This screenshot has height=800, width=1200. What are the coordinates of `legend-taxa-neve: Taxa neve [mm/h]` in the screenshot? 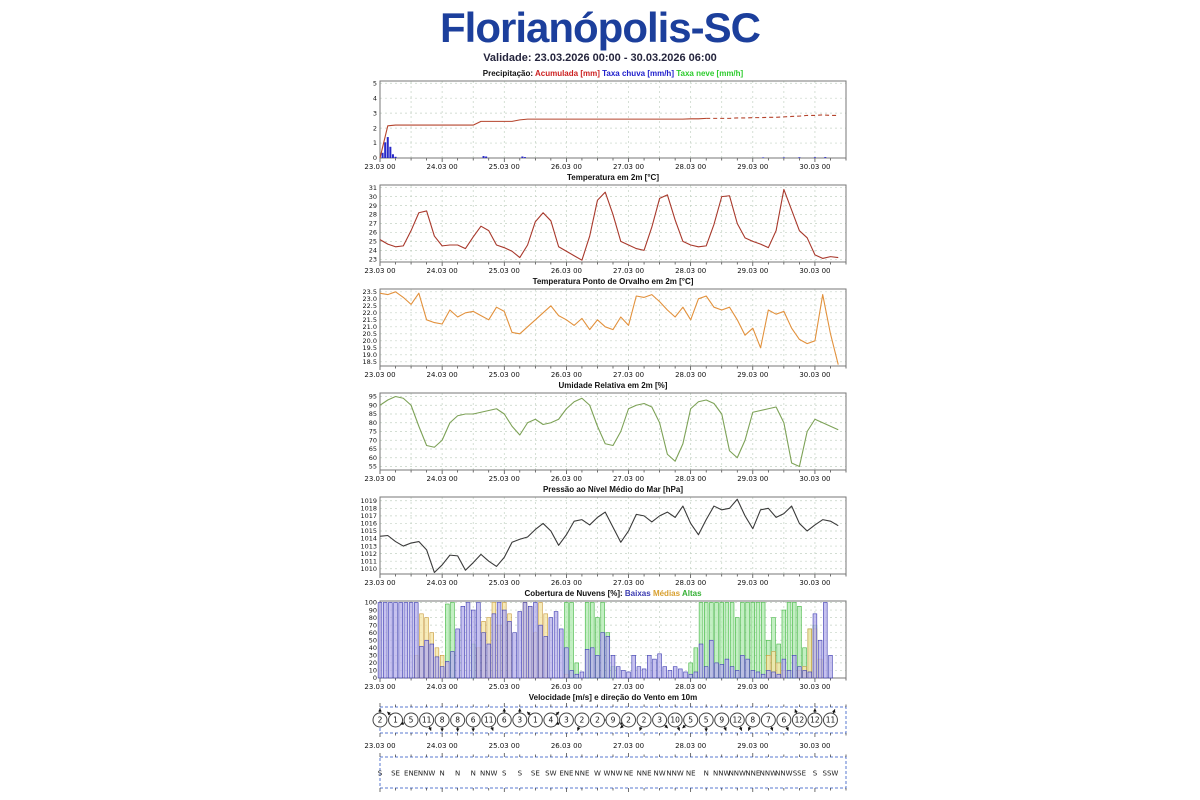 It's located at (710, 73).